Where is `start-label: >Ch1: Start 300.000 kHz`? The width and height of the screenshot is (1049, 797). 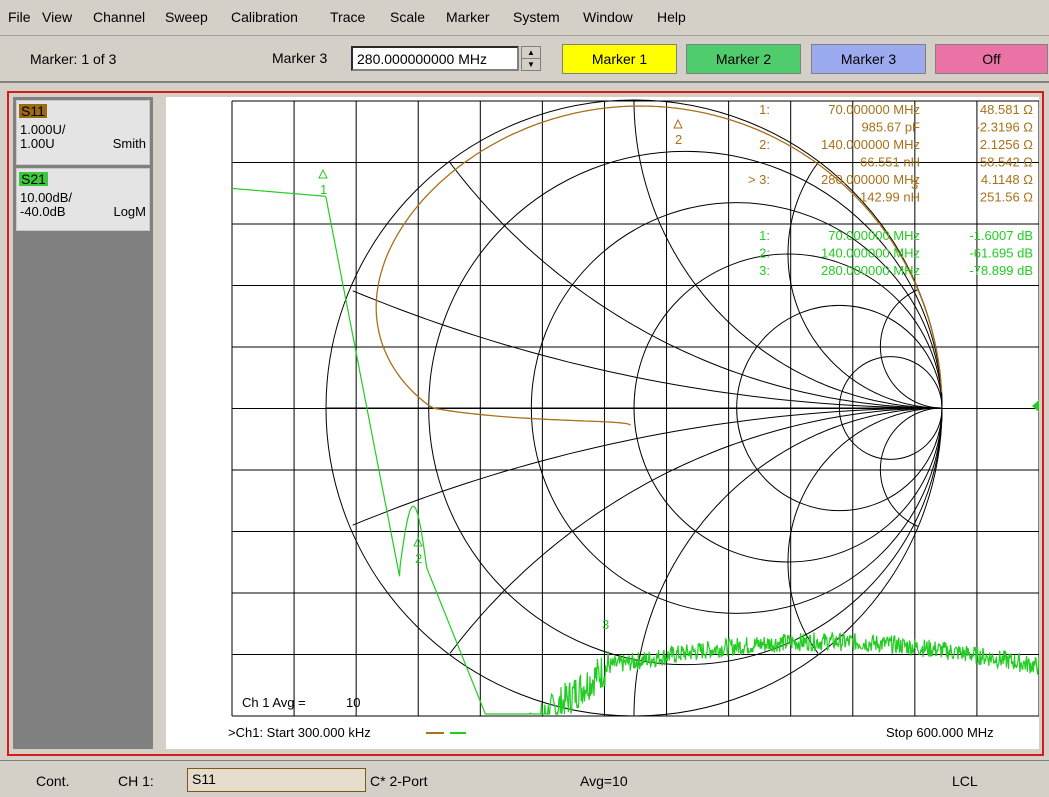 start-label: >Ch1: Start 300.000 kHz is located at coordinates (299, 732).